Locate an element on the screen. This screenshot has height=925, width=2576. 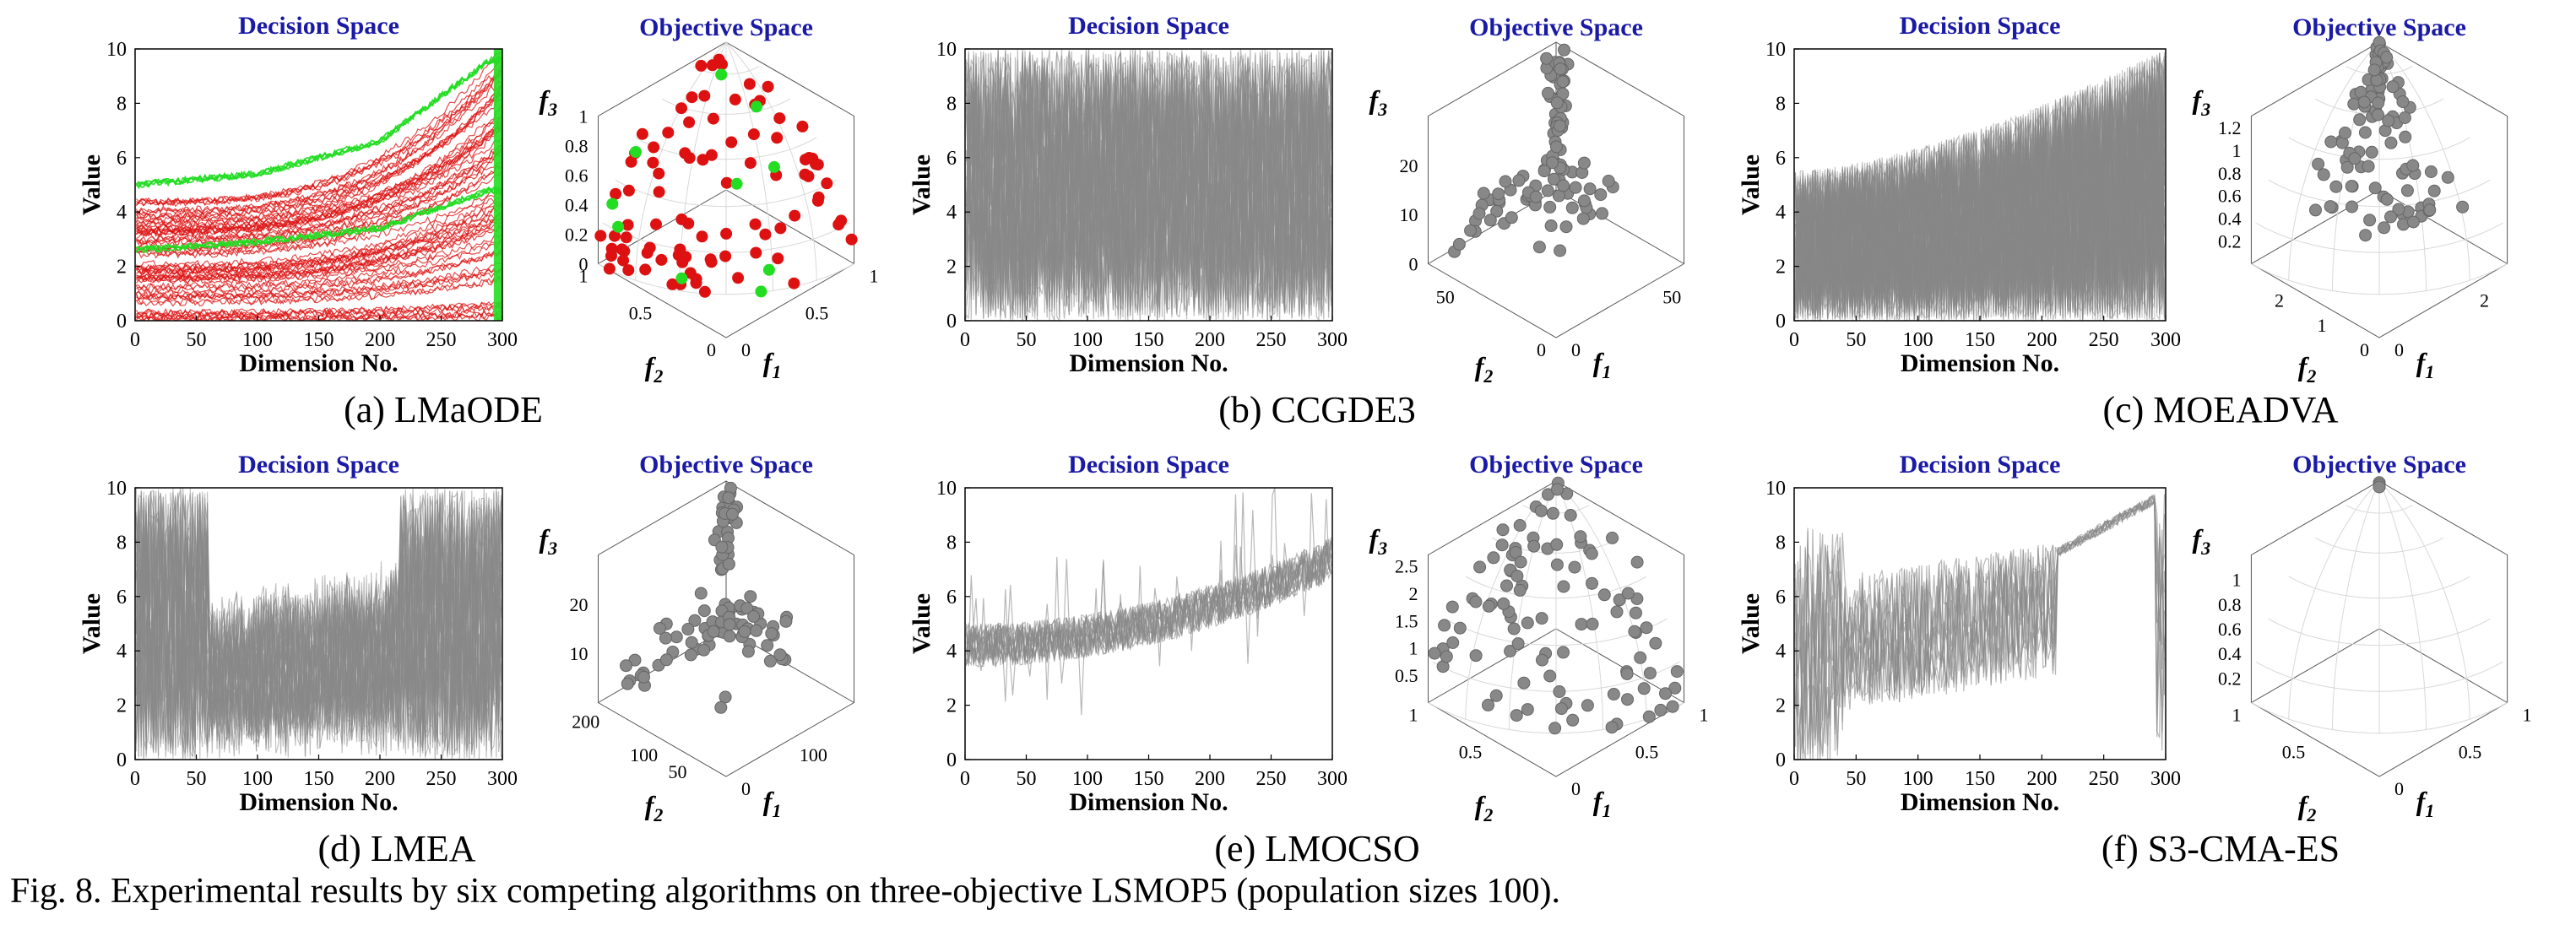
y-tick-label: 4 is located at coordinates (951, 652).